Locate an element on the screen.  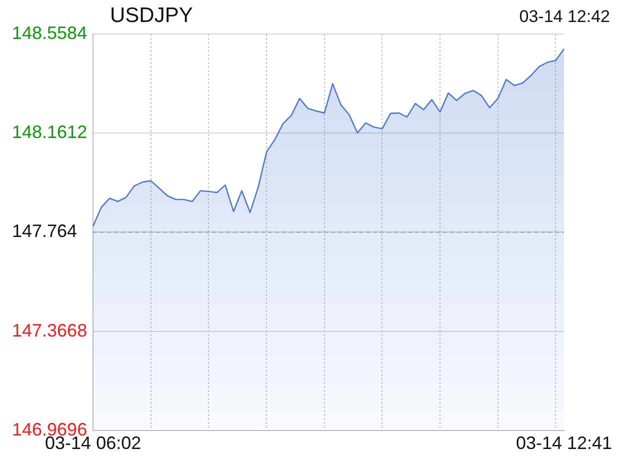
chart-subtitle: 03-14 12:42 is located at coordinates (564, 17).